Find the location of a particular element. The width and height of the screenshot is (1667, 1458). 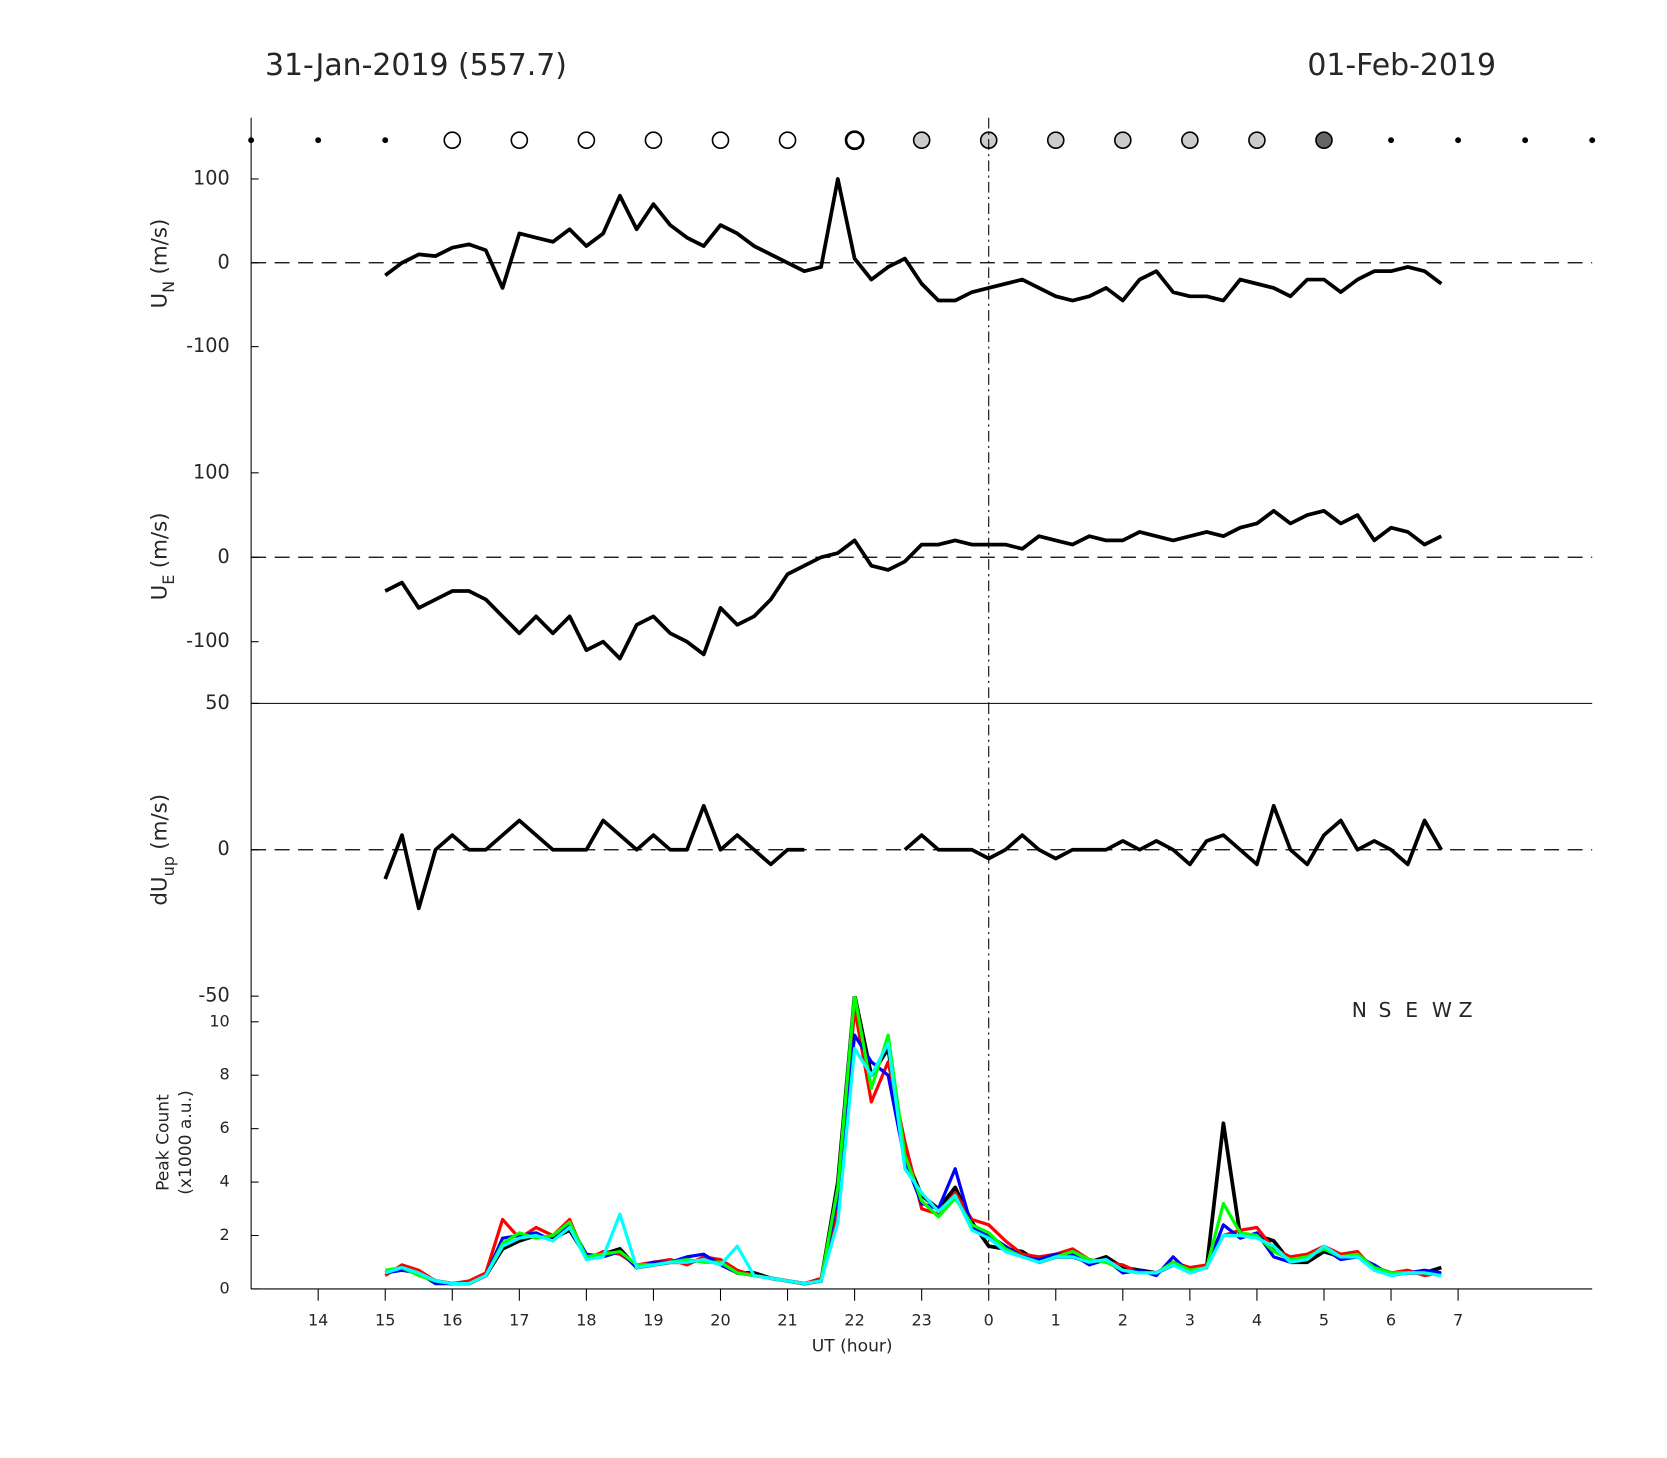

x-tick-label: 18 is located at coordinates (586, 1319).